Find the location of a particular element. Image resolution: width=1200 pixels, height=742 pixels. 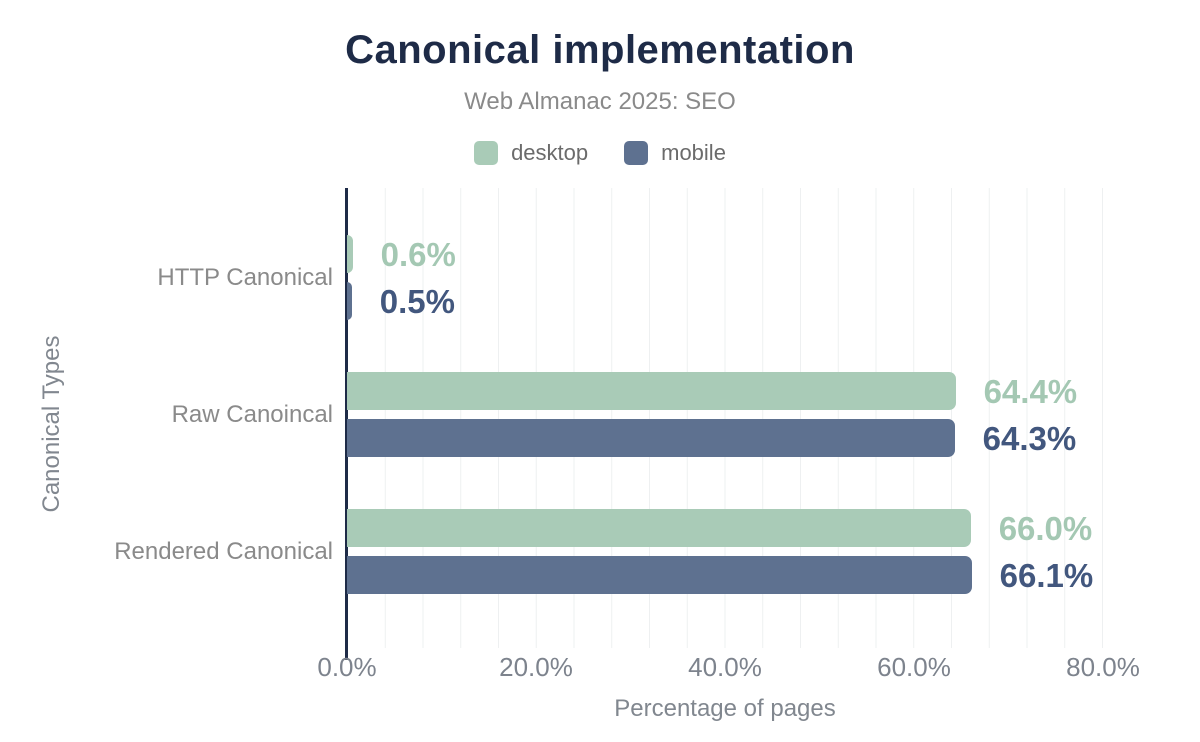

bar-row: 0.5% is located at coordinates (725, 301).